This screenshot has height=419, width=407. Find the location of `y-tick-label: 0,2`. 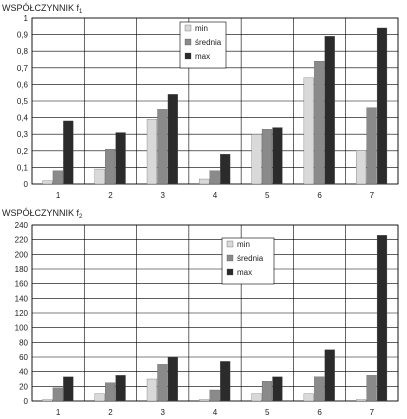

y-tick-label: 0,2 is located at coordinates (23, 151).